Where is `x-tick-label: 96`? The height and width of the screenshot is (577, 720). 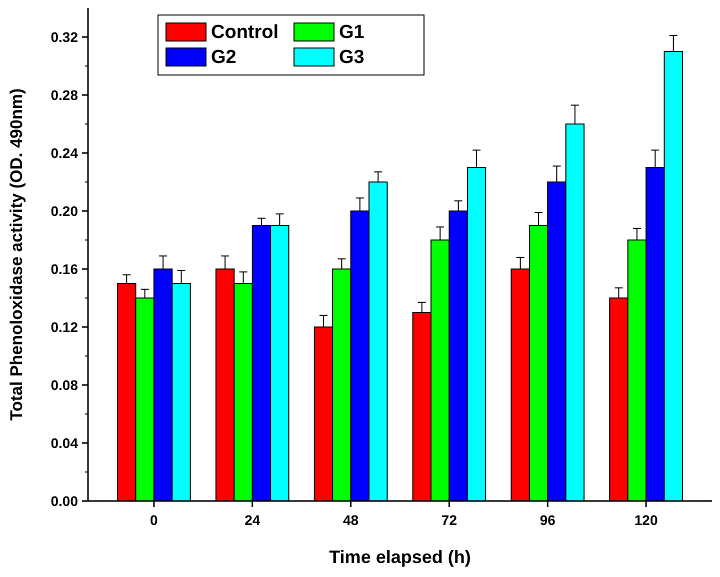
x-tick-label: 96 is located at coordinates (548, 520).